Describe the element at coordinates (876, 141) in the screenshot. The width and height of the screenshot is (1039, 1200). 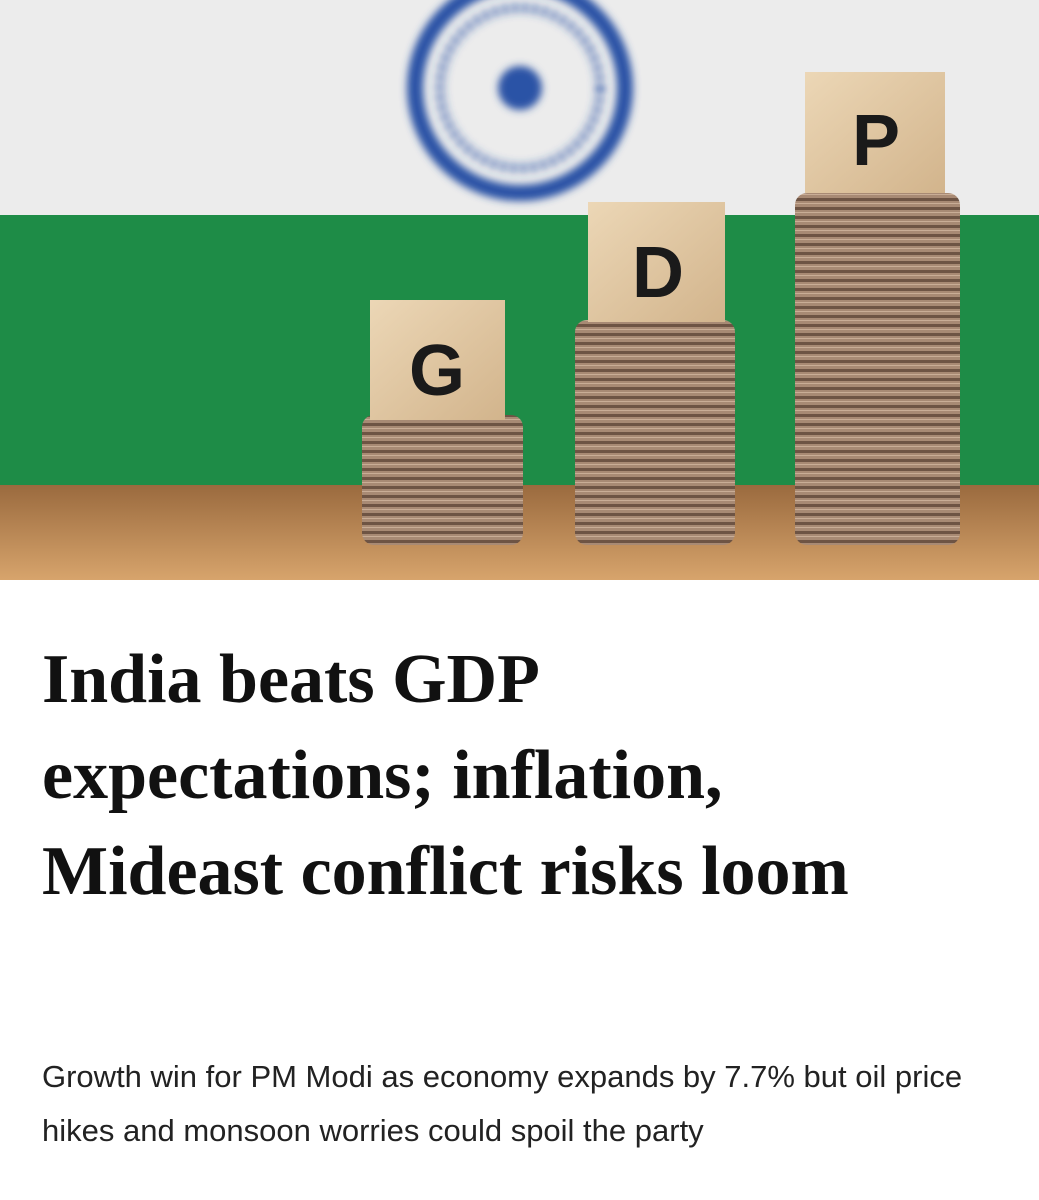
I see `block-letter: P` at that location.